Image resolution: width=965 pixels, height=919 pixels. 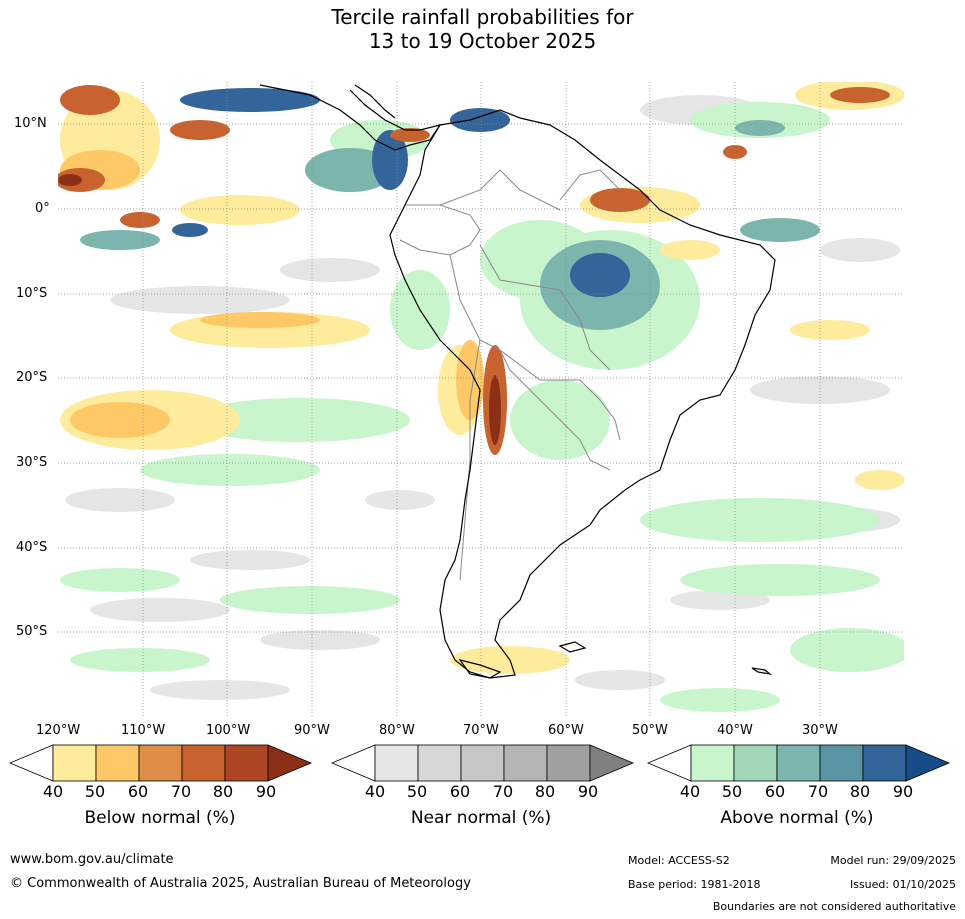 What do you see at coordinates (350, 117) in the screenshot?
I see `central-america-coast` at bounding box center [350, 117].